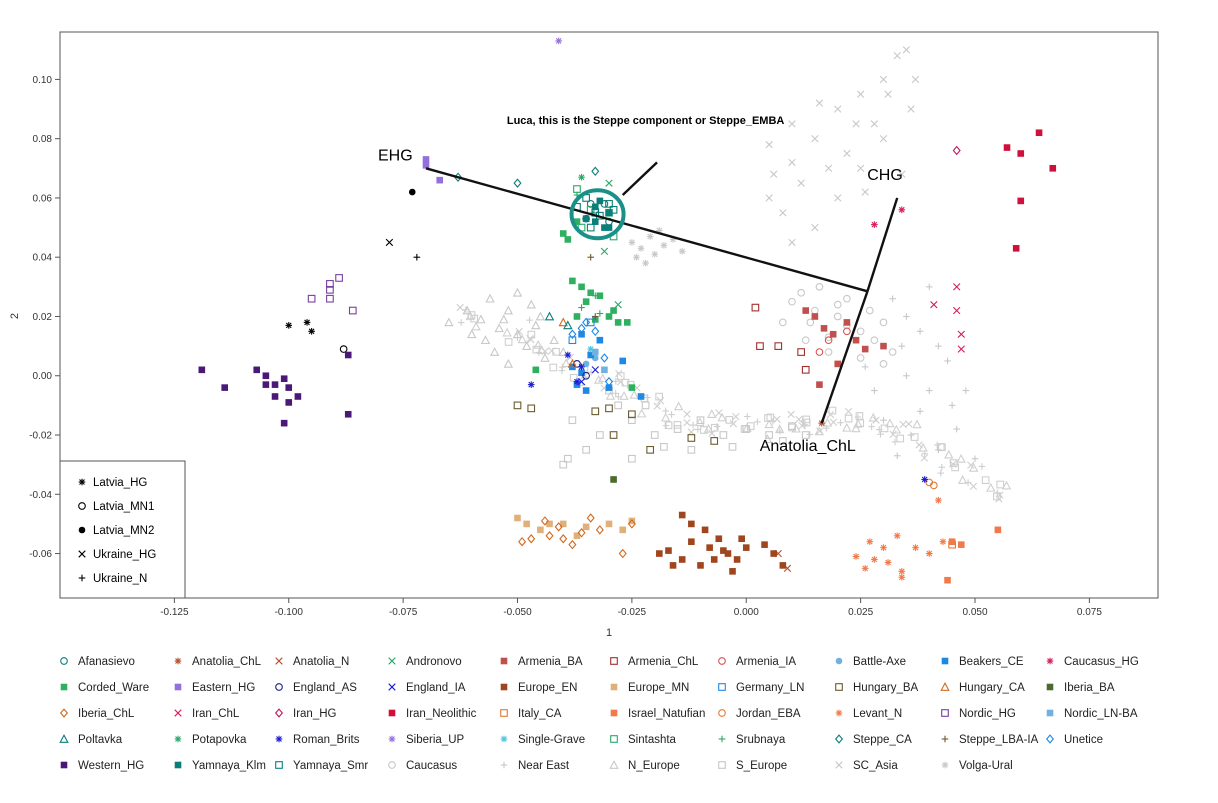 The image size is (1218, 803). Describe the element at coordinates (120, 483) in the screenshot. I see `inset-legend-label: Latvia_HG` at that location.